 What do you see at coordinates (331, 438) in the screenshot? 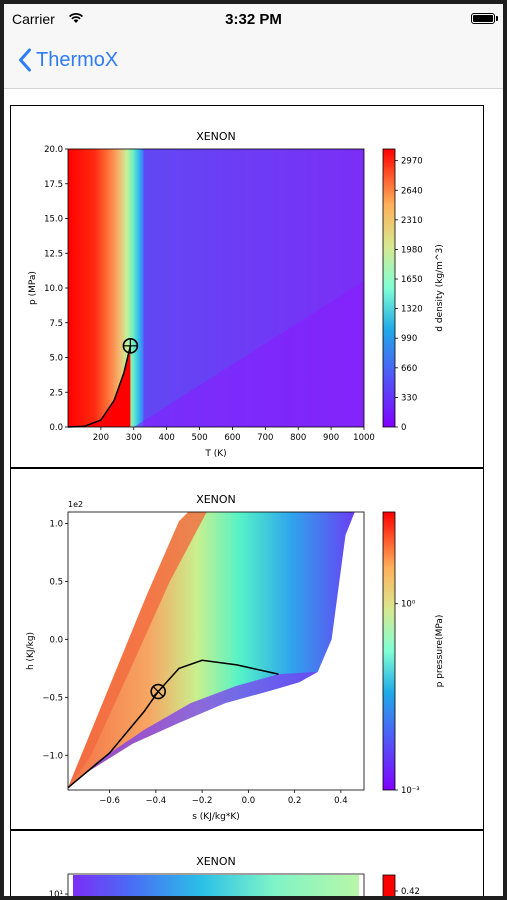
I see `chart1-xtick-label: 900` at bounding box center [331, 438].